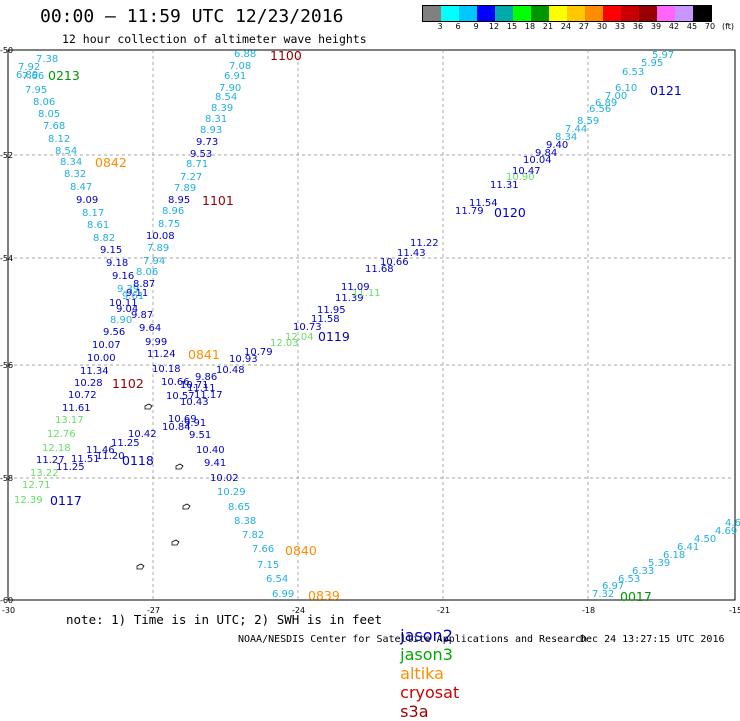 The height and width of the screenshot is (721, 740). I want to click on wave-height-value: 9.99, so click(156, 342).